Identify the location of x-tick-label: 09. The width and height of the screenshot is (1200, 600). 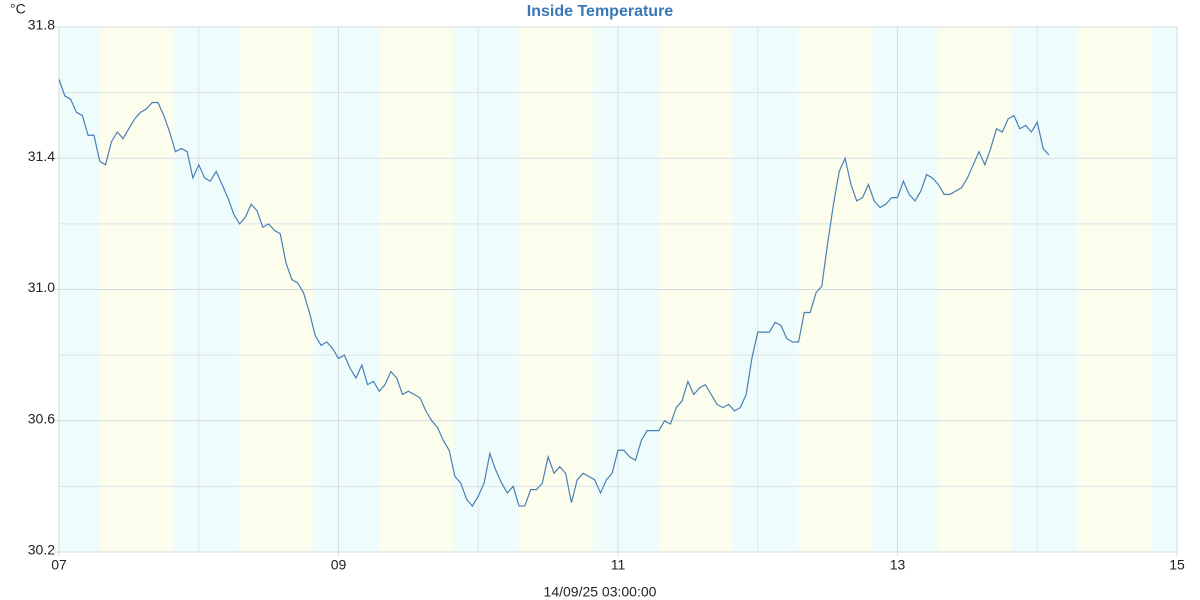
(339, 565).